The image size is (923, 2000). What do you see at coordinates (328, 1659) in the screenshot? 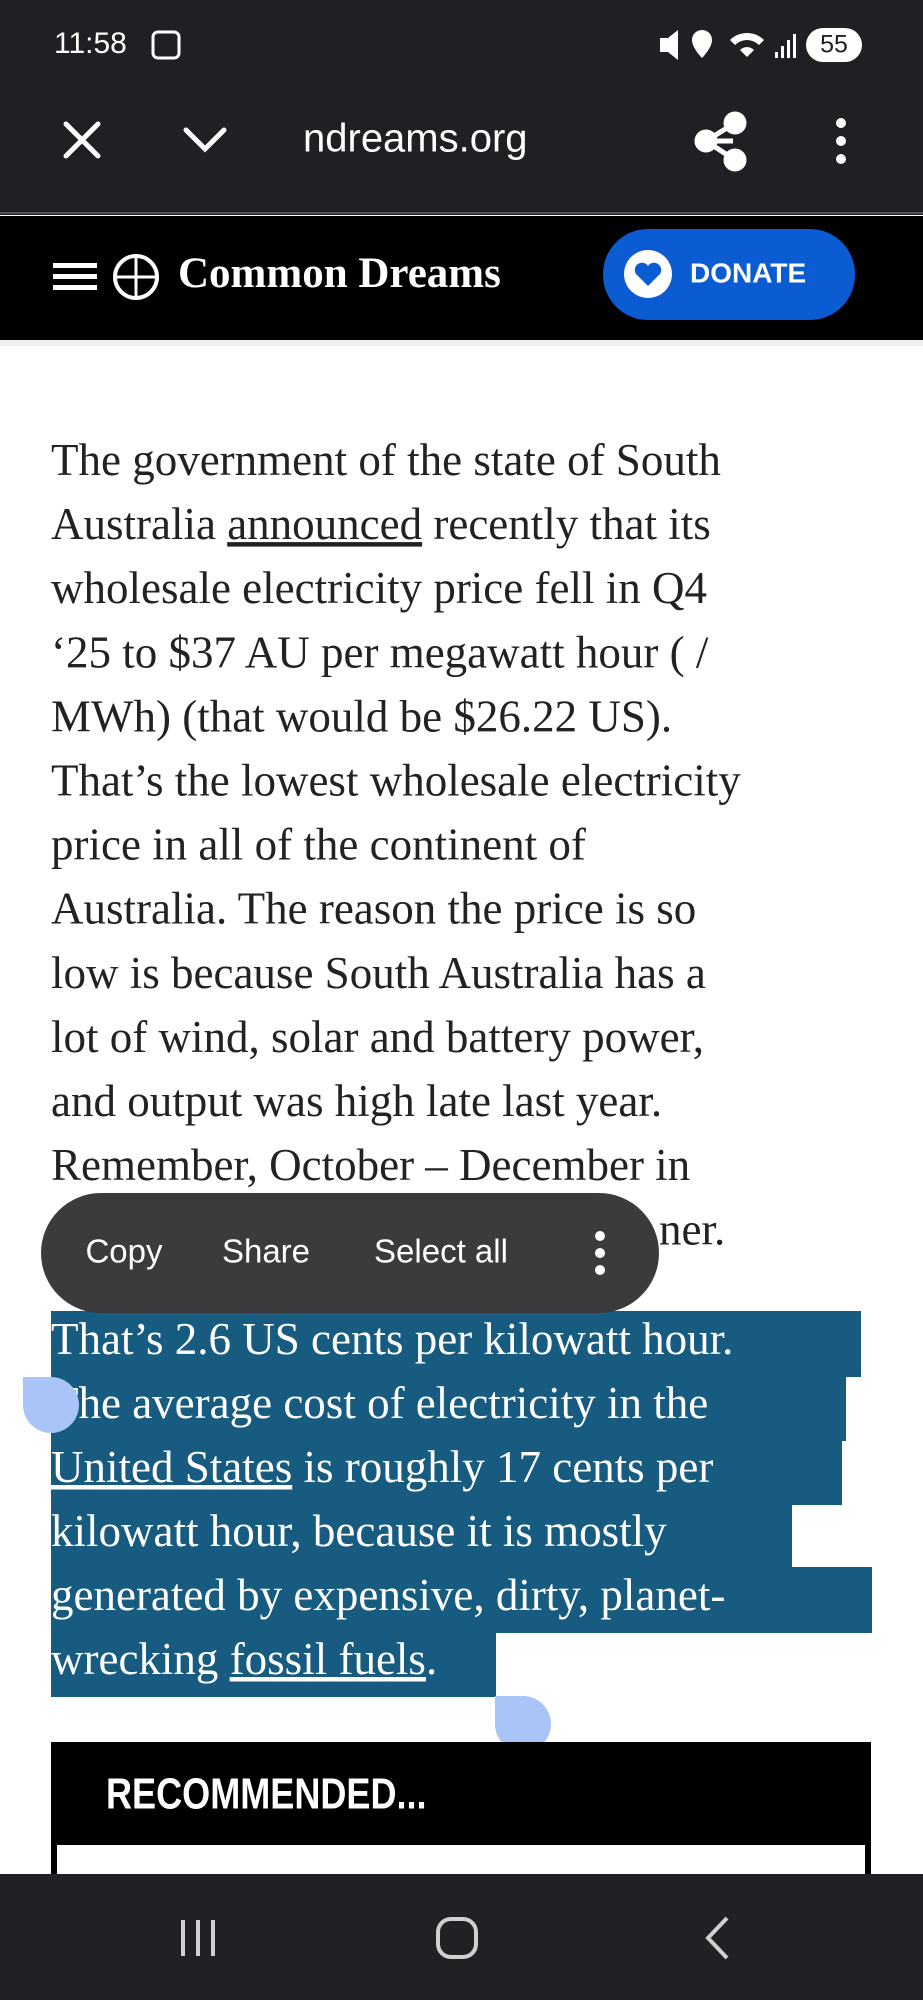
I see `link: fossil fuels` at bounding box center [328, 1659].